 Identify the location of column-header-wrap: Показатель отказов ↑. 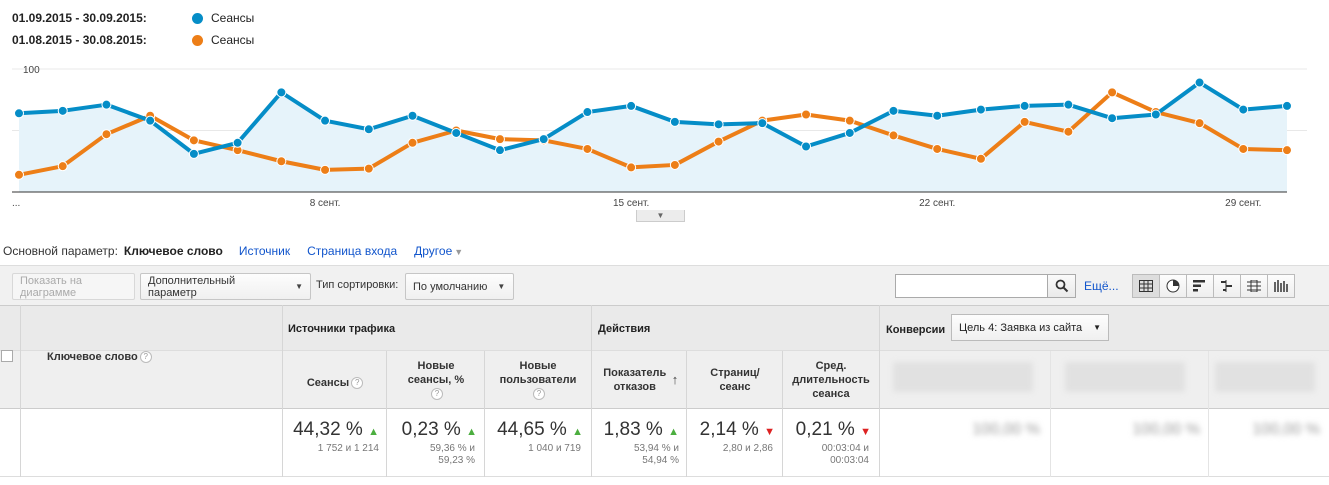
(640, 380).